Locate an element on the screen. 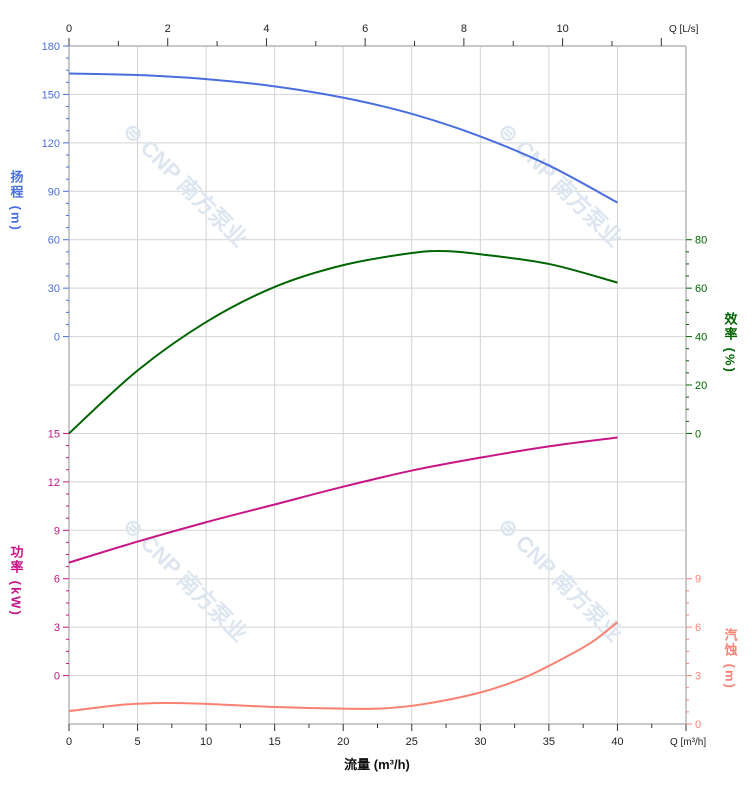 This screenshot has width=752, height=797. top-tick-label: 10 is located at coordinates (562, 29).